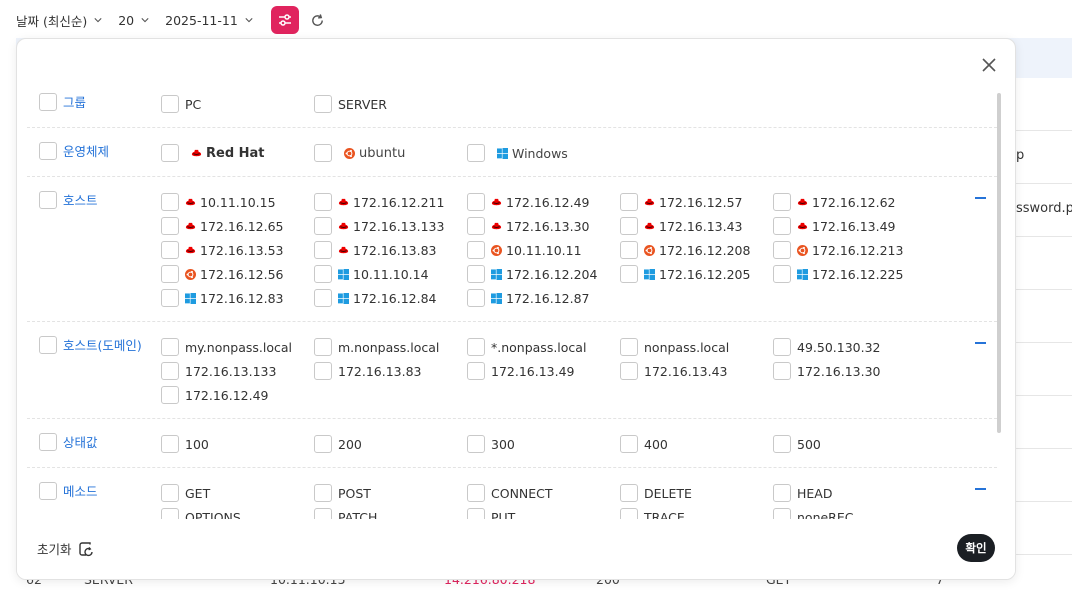 The image size is (1072, 590). What do you see at coordinates (390, 512) in the screenshot?
I see `filter-option: PATCH` at bounding box center [390, 512].